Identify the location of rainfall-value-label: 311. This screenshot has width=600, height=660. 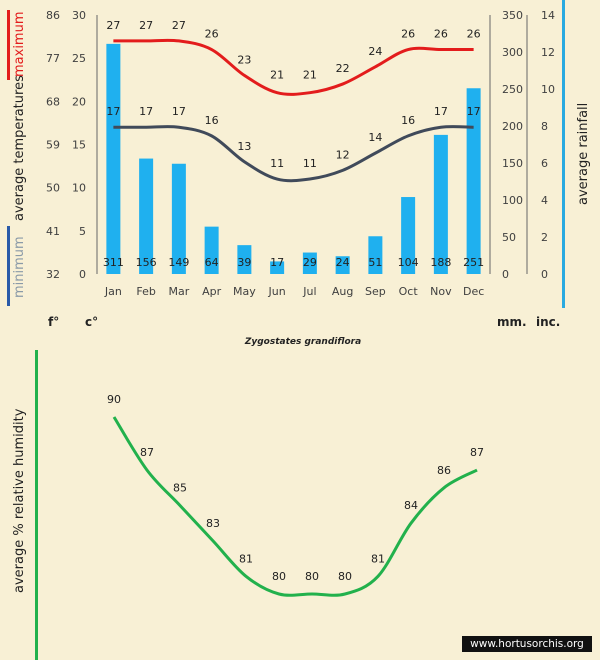
(113, 262).